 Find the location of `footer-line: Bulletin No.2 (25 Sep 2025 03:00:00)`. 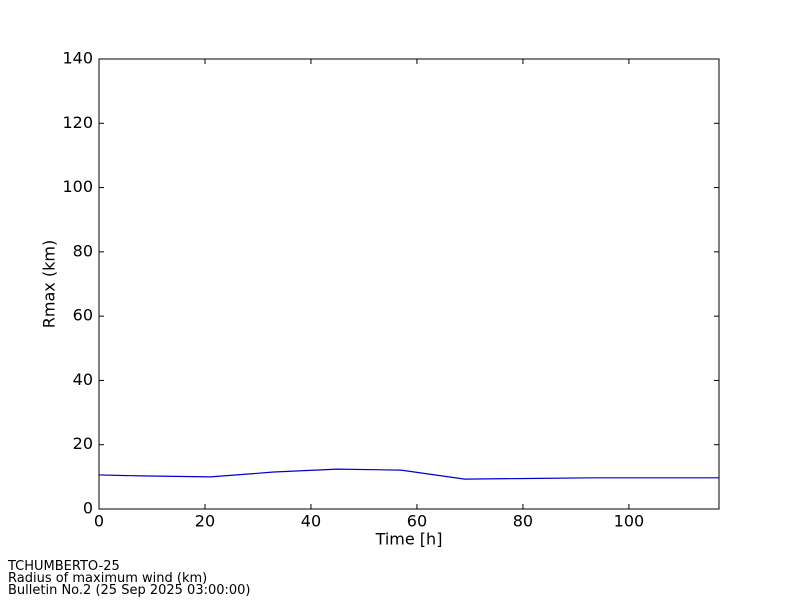

footer-line: Bulletin No.2 (25 Sep 2025 03:00:00) is located at coordinates (129, 590).